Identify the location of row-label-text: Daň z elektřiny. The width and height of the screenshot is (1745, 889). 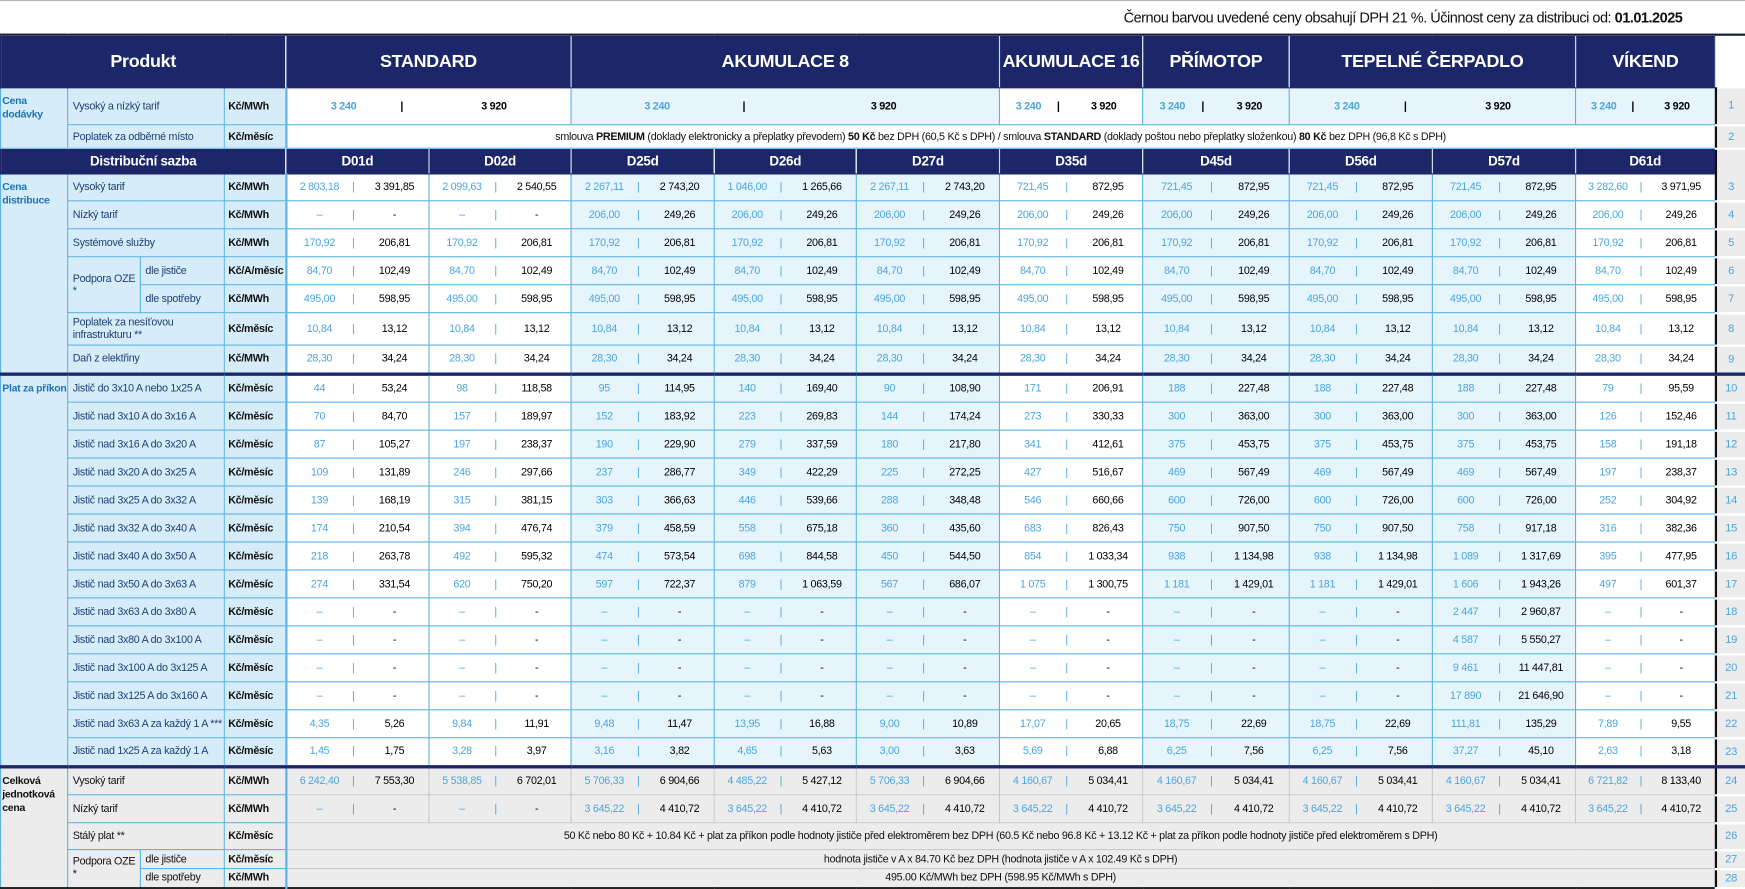
(106, 358).